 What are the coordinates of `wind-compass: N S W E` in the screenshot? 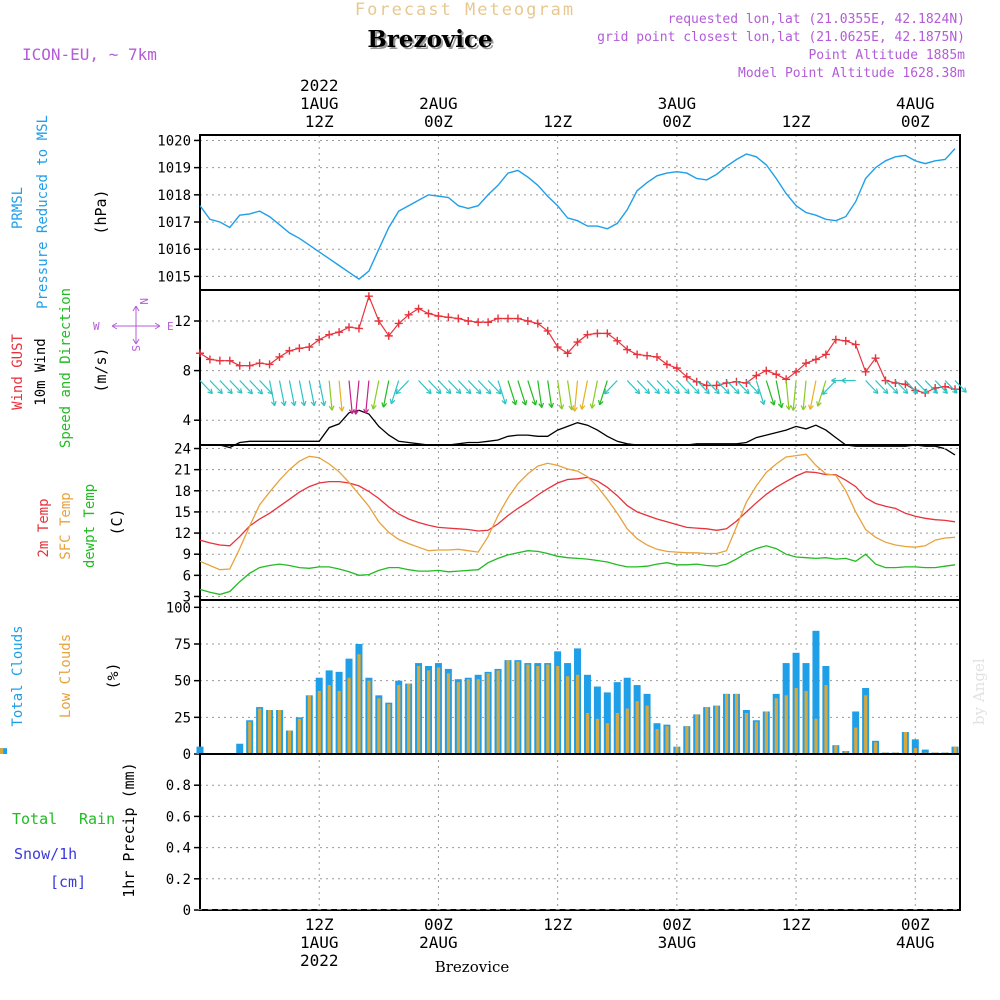 It's located at (133, 325).